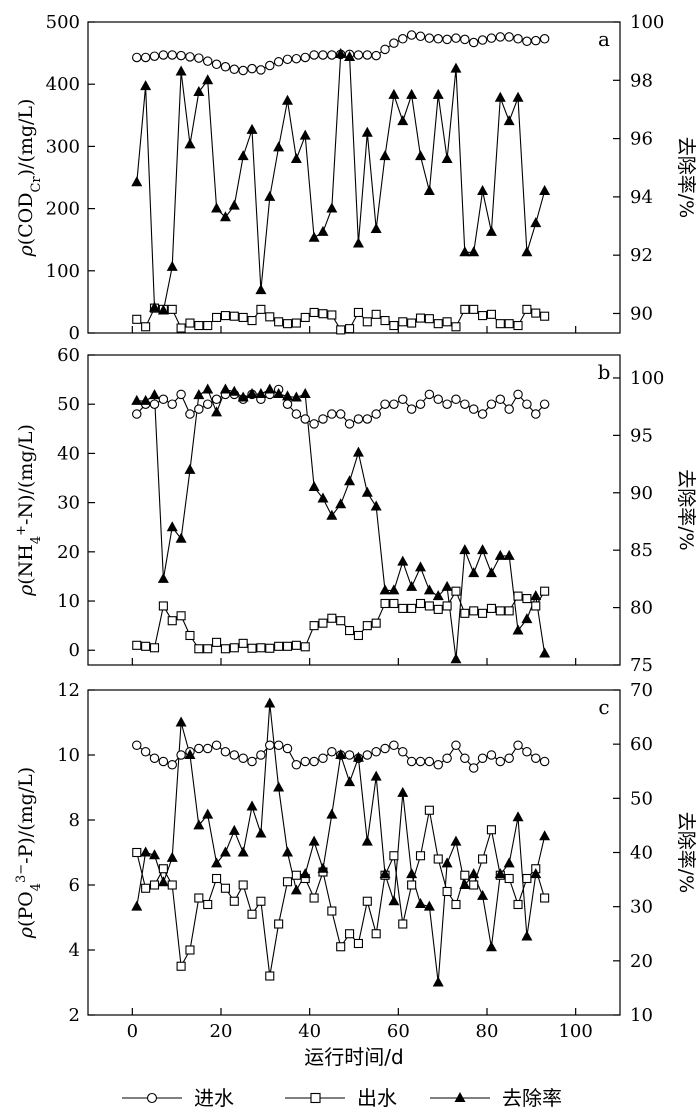 The height and width of the screenshot is (1119, 700). I want to click on right-tick-label: 80, so click(641, 608).